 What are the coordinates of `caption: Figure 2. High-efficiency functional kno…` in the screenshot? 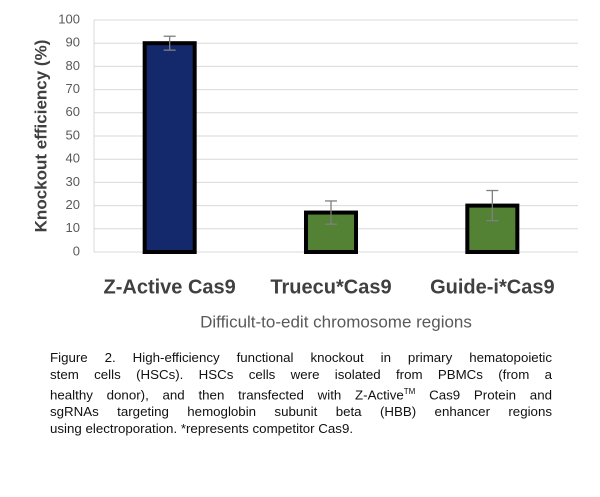 It's located at (301, 393).